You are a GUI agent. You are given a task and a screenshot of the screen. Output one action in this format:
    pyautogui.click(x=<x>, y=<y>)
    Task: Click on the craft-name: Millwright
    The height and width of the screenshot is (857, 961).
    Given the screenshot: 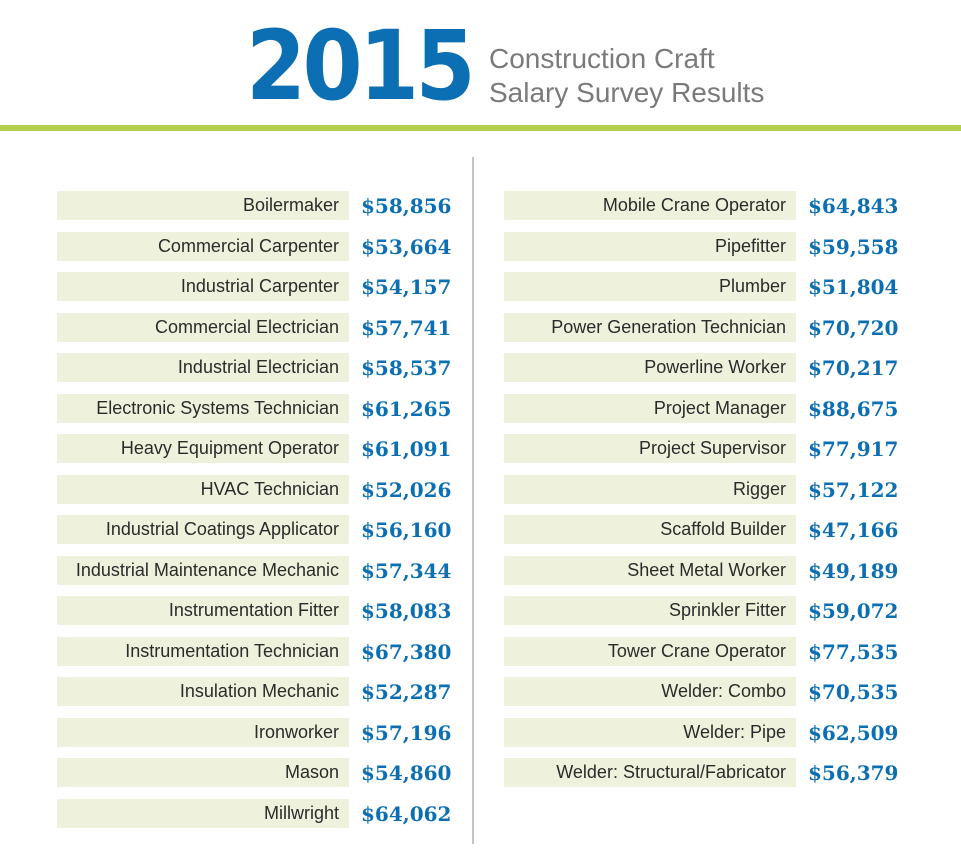 What is the action you would take?
    pyautogui.click(x=203, y=813)
    